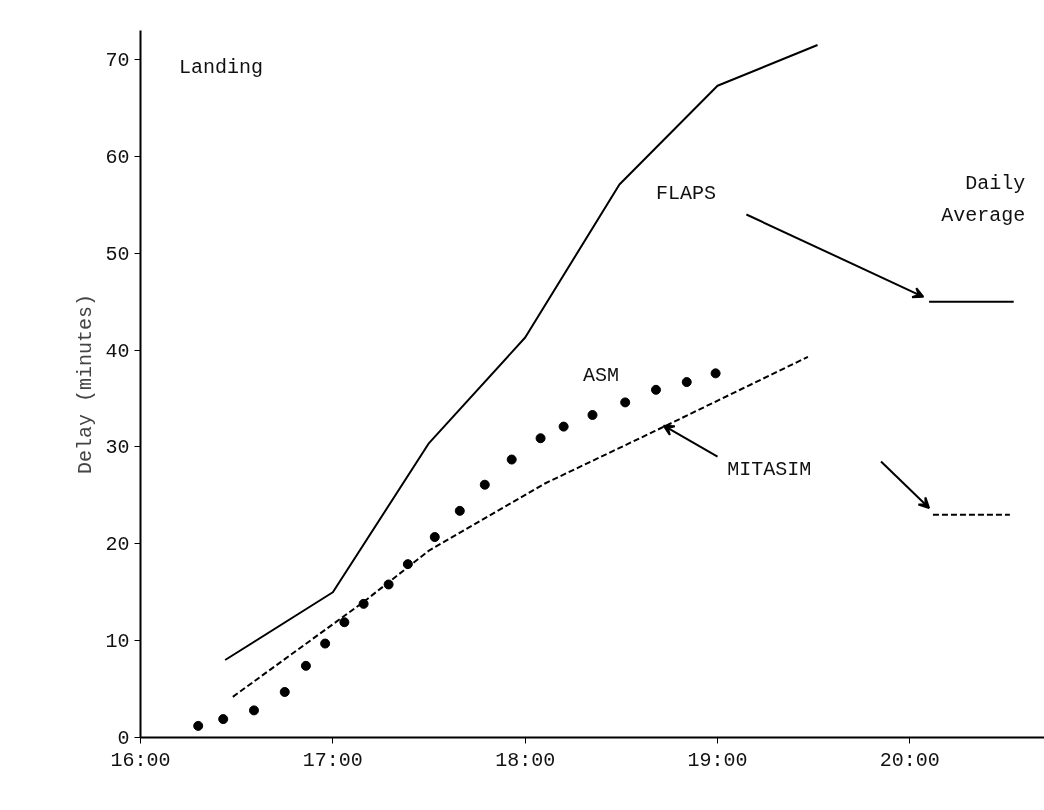 This screenshot has width=1044, height=810. I want to click on annotation: Landing, so click(220, 67).